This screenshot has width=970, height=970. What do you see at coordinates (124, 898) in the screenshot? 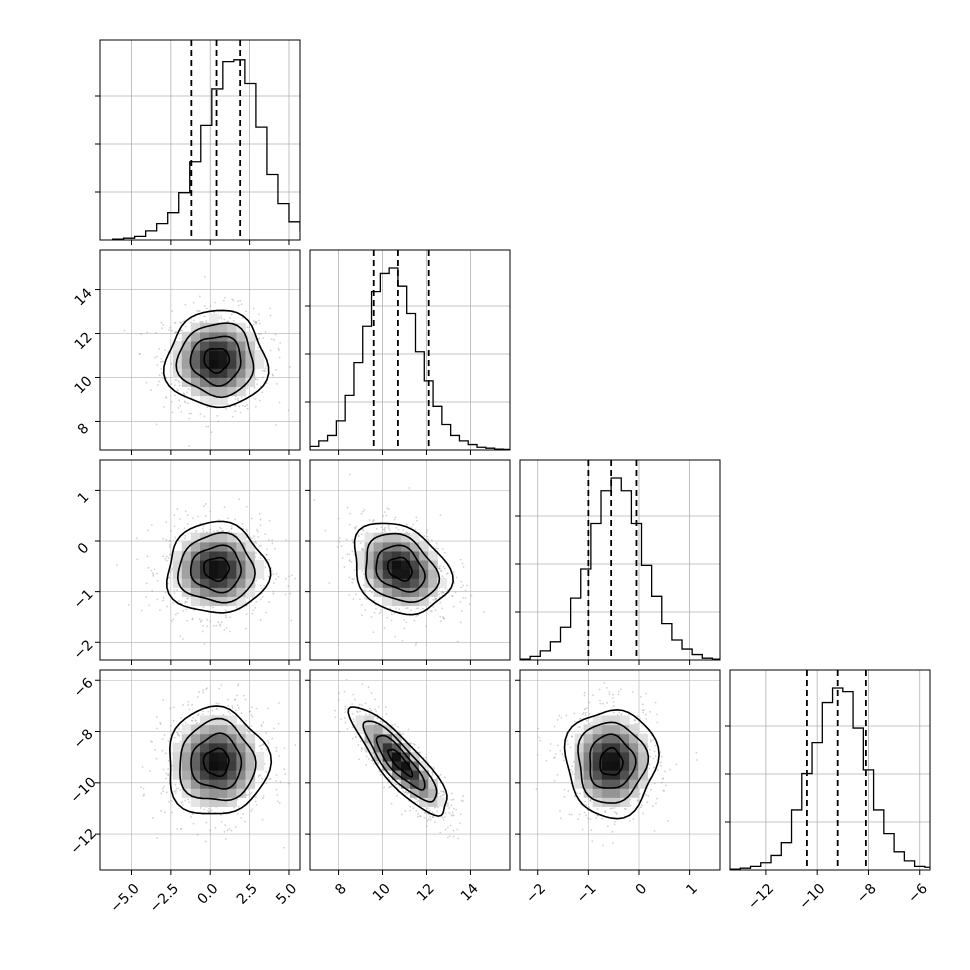
I see `x-tick-label: −5.0` at bounding box center [124, 898].